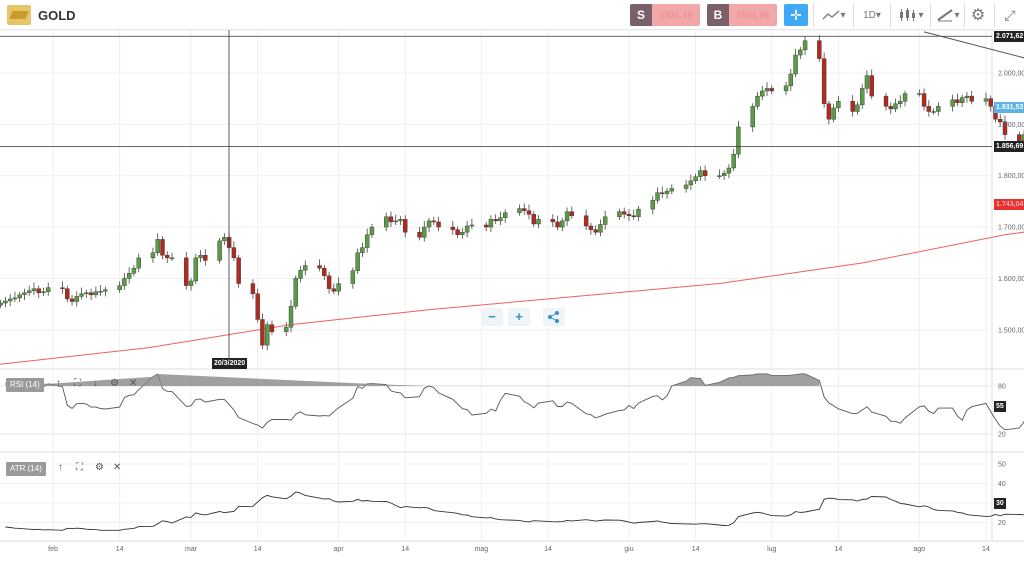 The height and width of the screenshot is (562, 1024). I want to click on symbol-name: GOLD, so click(57, 15).